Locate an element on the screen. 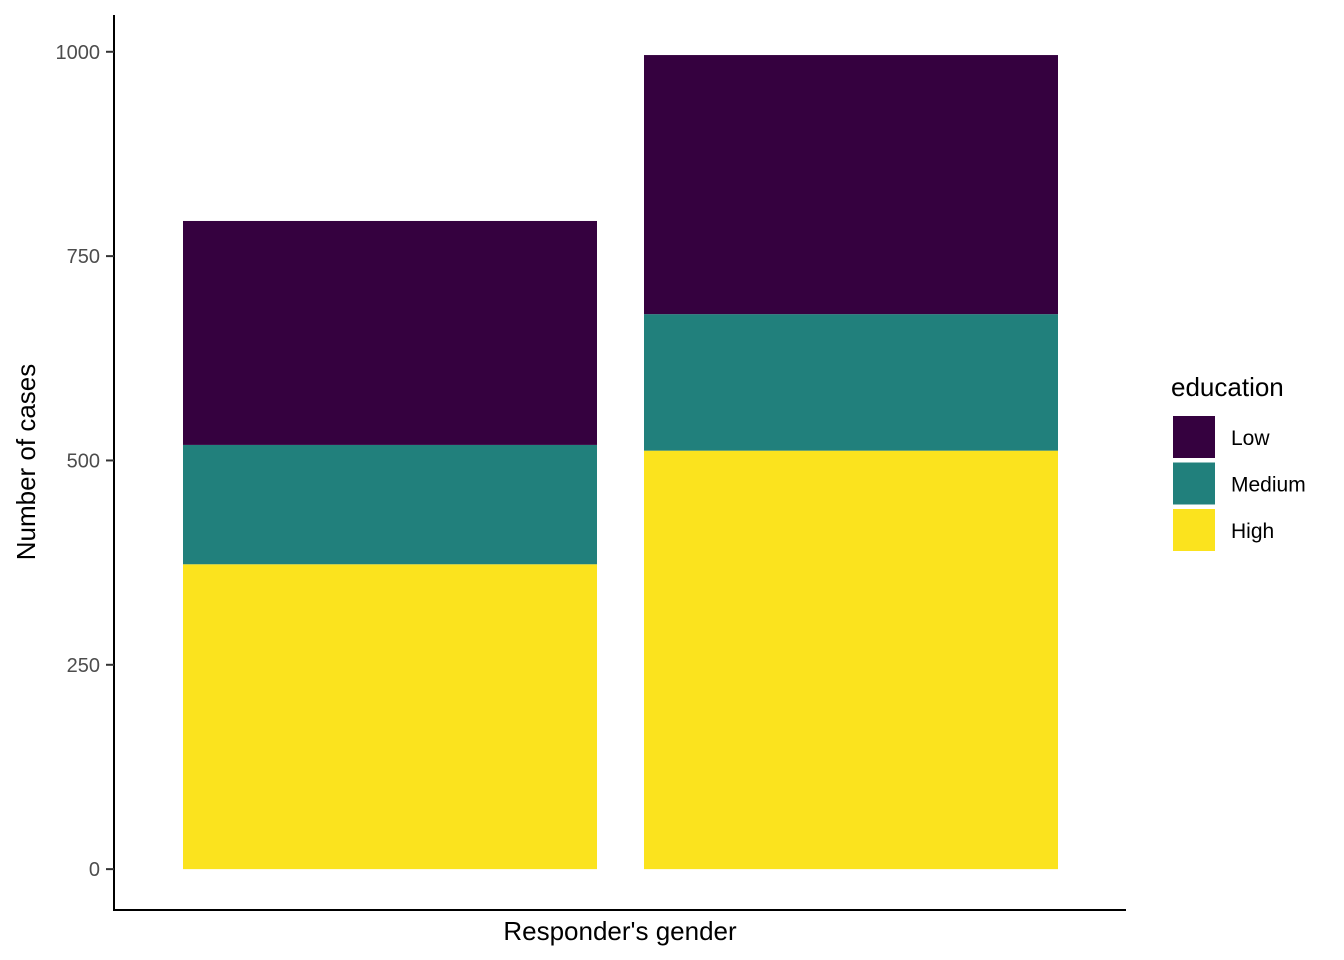  legend-key-low is located at coordinates (1194, 437).